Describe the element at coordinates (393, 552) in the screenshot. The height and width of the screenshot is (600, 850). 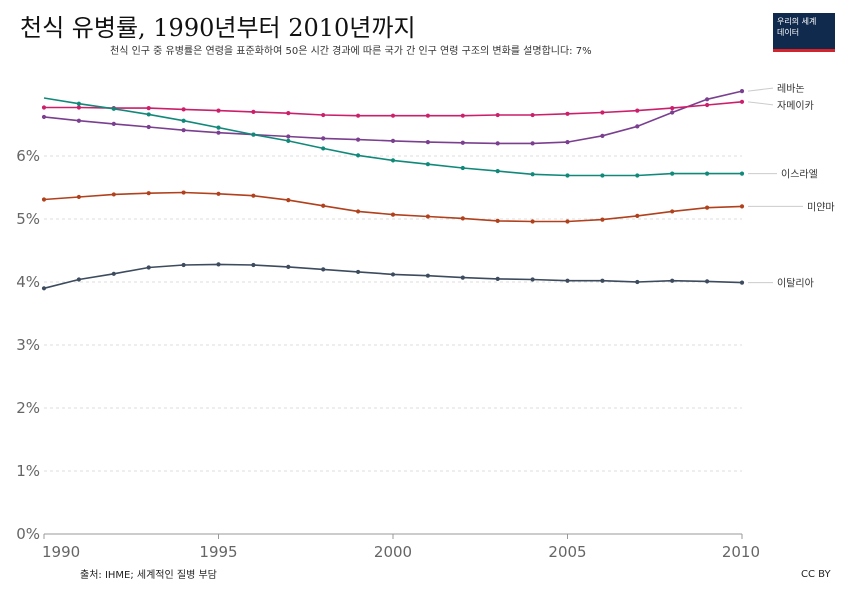
I see `x-tick-label: 2000` at that location.